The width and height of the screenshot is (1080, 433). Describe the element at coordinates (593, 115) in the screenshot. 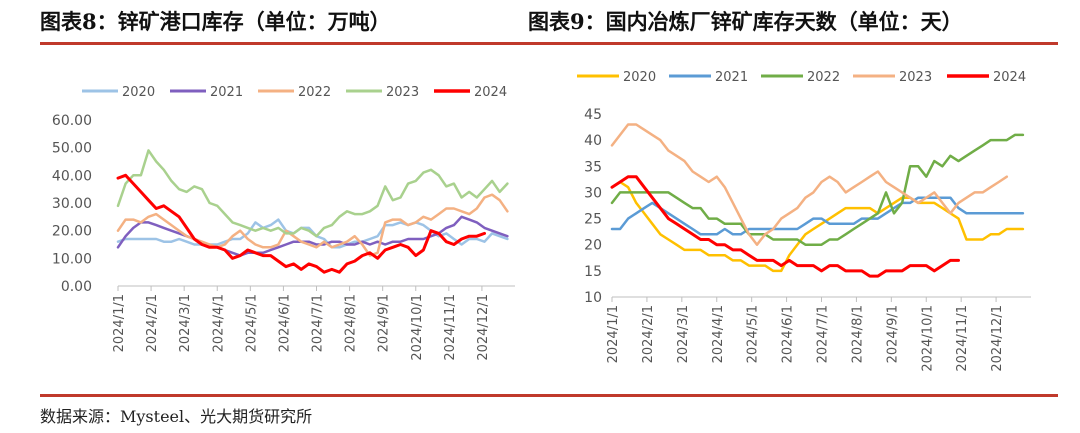

I see `y-tick-label: 45` at that location.